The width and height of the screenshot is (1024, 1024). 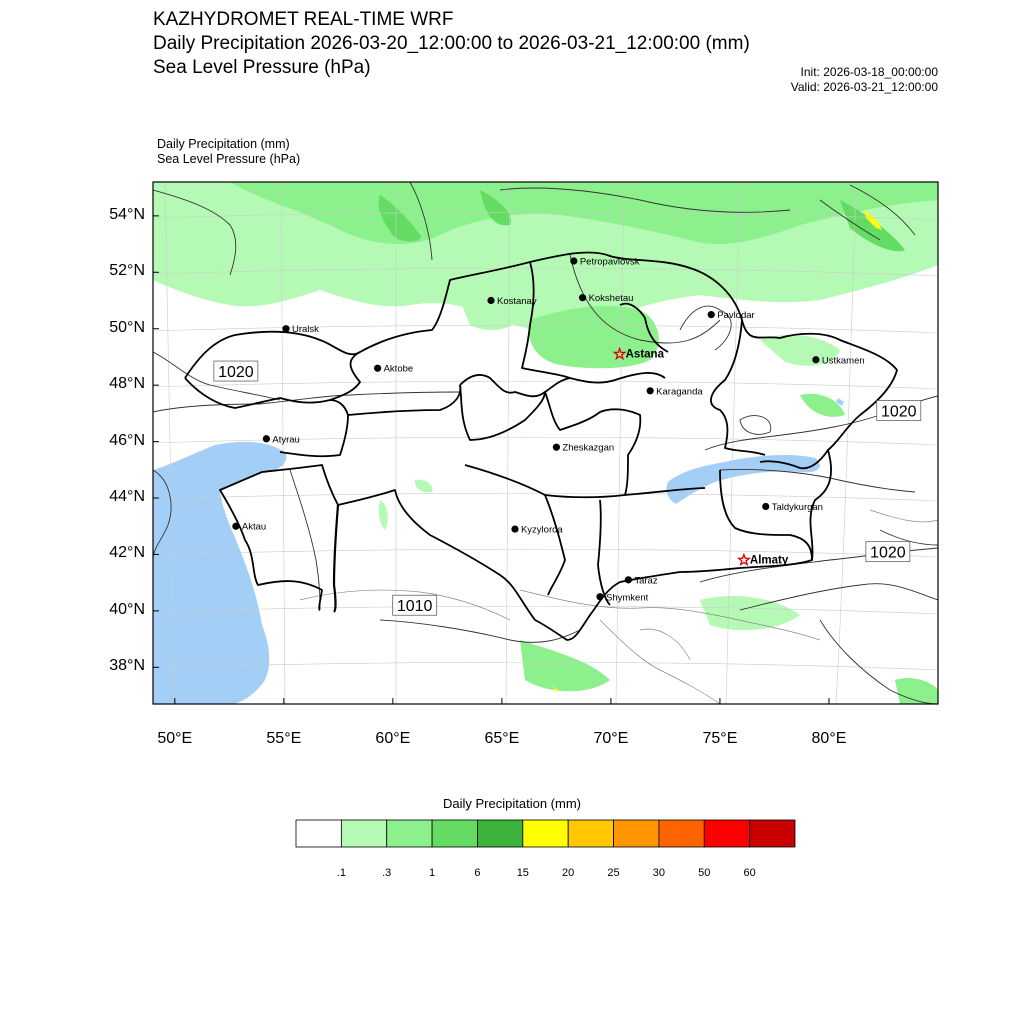 What do you see at coordinates (568, 873) in the screenshot?
I see `colorbar-label: 20` at bounding box center [568, 873].